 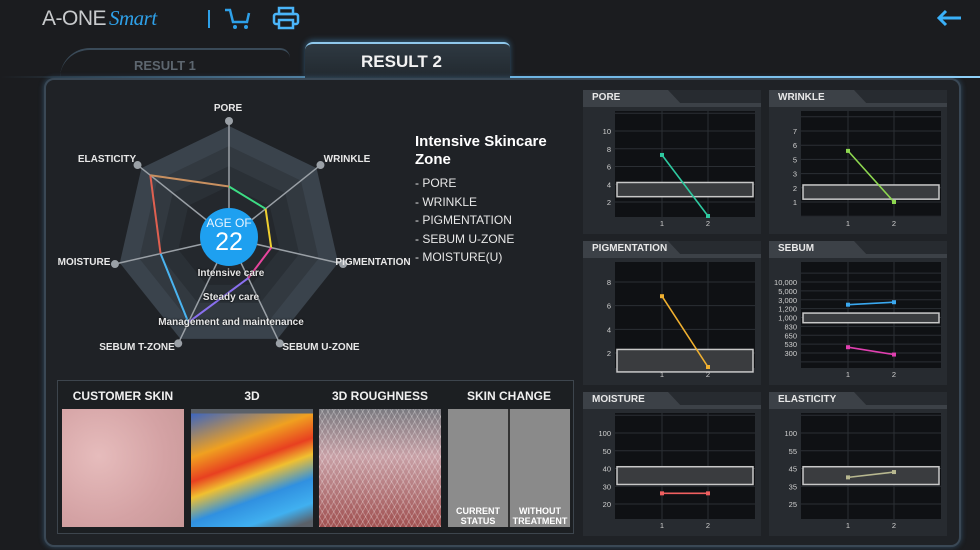 I want to click on y-tick-label: 300, so click(x=790, y=353).